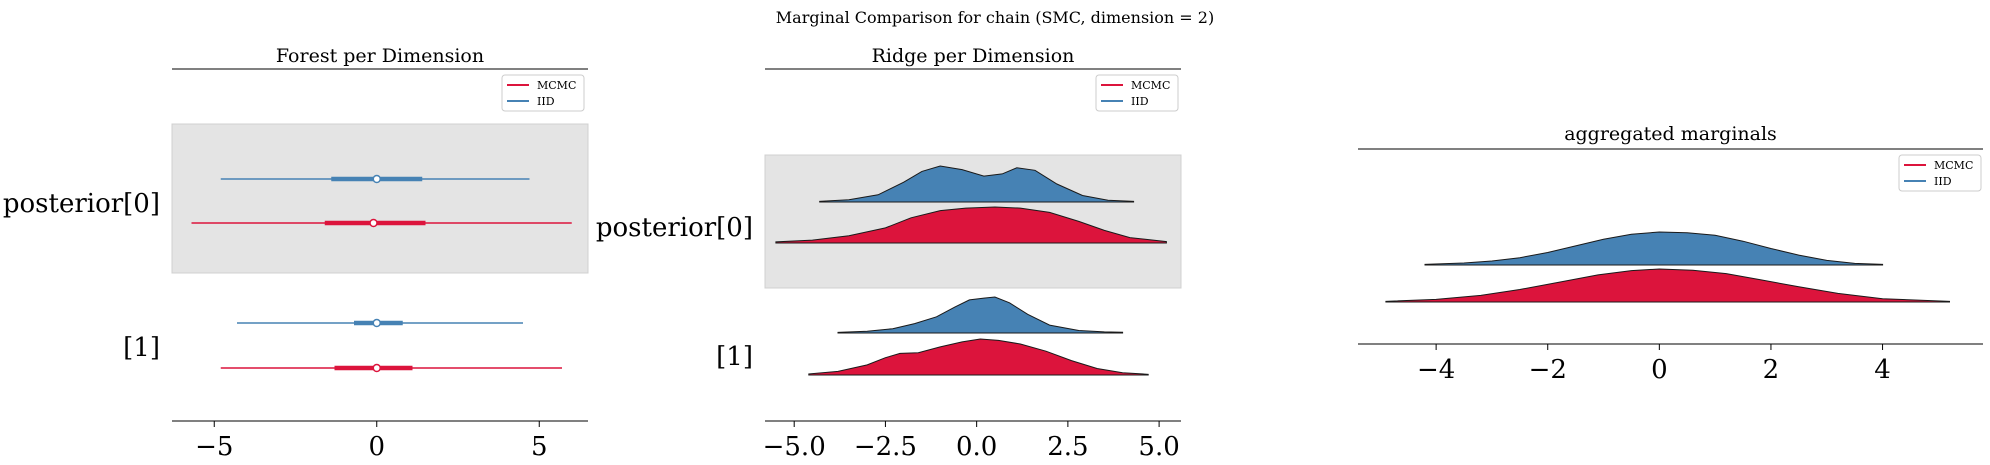 This screenshot has width=1990, height=465. I want to click on x-tick-label: −2.5, so click(885, 447).